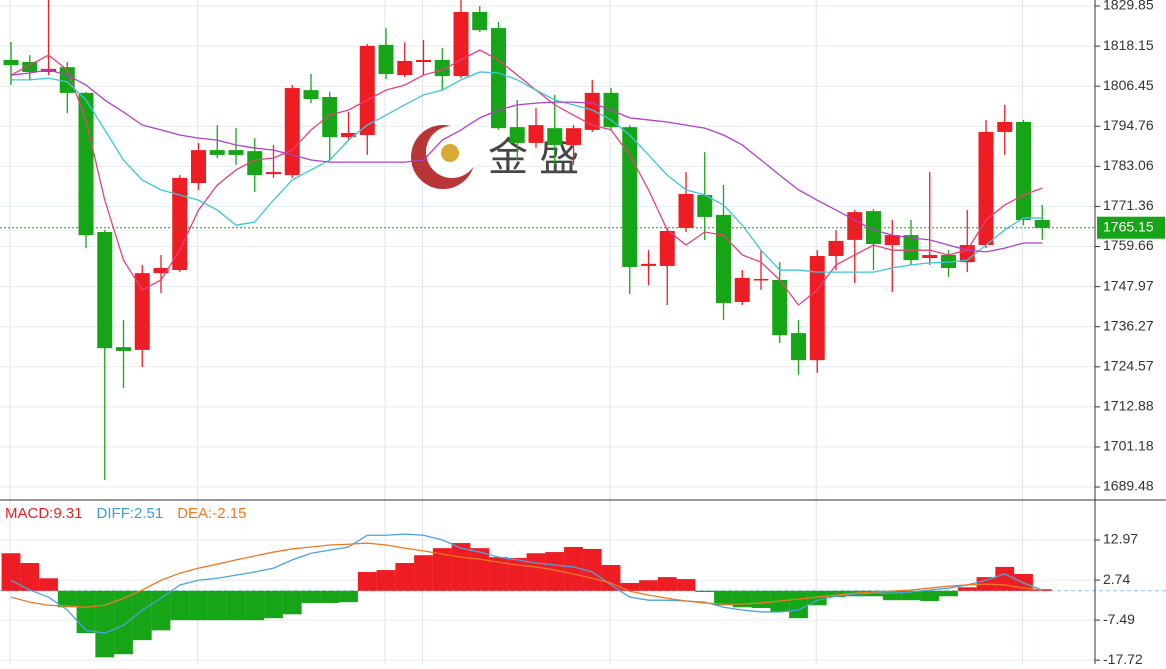  I want to click on y-tick-label: 1689.48, so click(1128, 486).